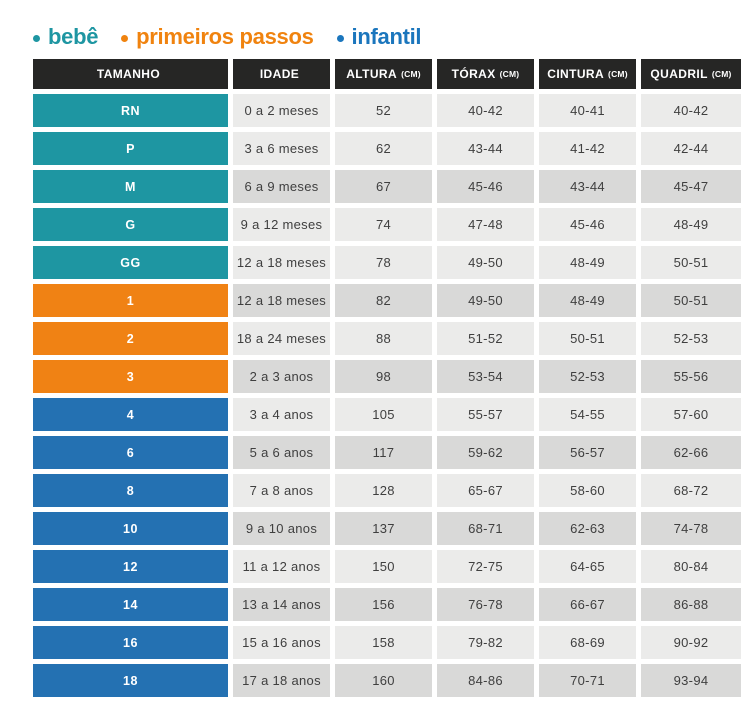  I want to click on hip-cell: 50-51, so click(691, 300).